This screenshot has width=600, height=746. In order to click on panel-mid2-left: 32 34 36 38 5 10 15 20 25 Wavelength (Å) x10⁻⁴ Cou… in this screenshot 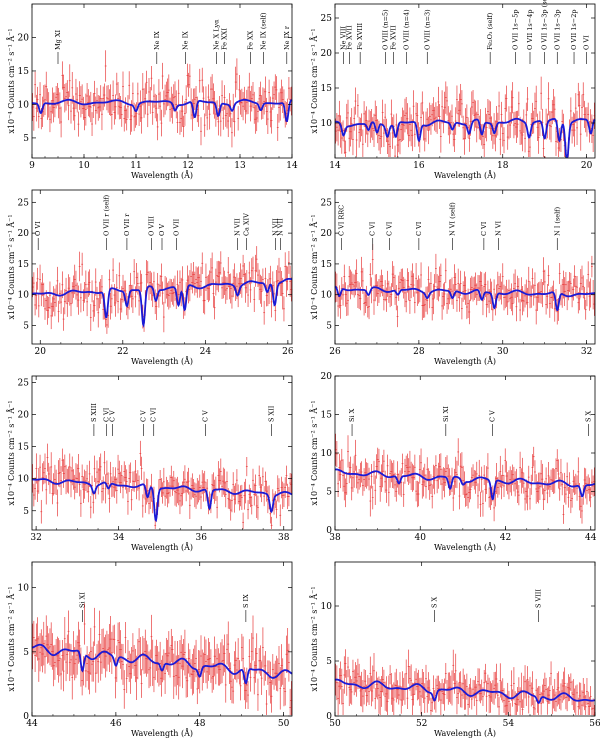, I will do `click(150, 463)`.